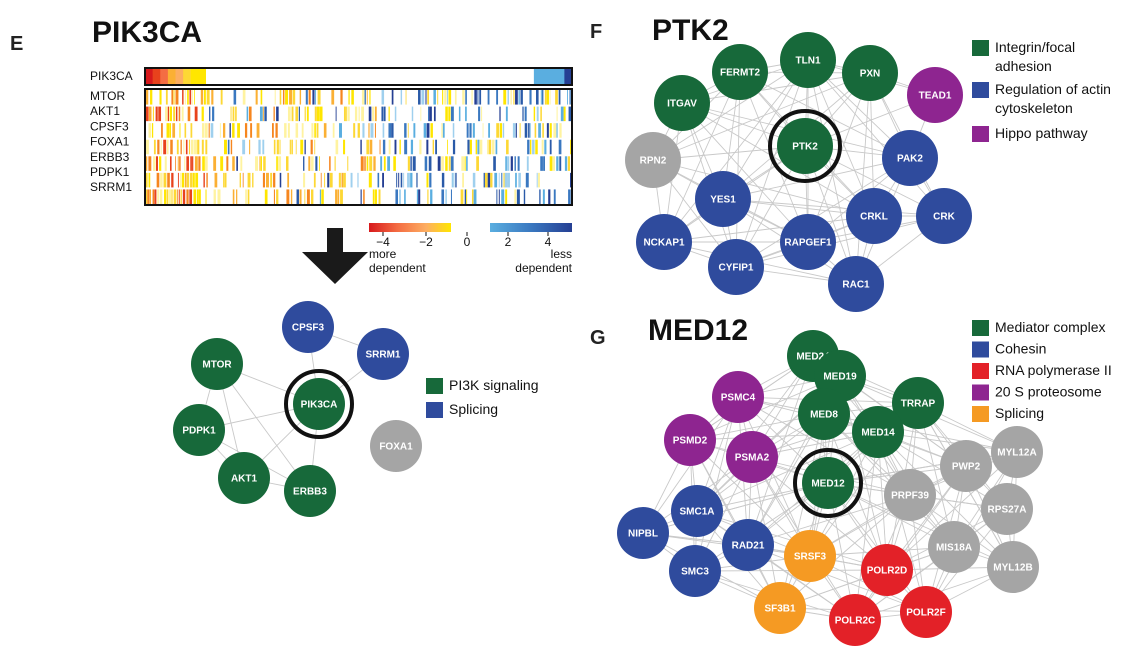 This screenshot has height=652, width=1139. I want to click on node-polr2d: POLR2D, so click(887, 570).